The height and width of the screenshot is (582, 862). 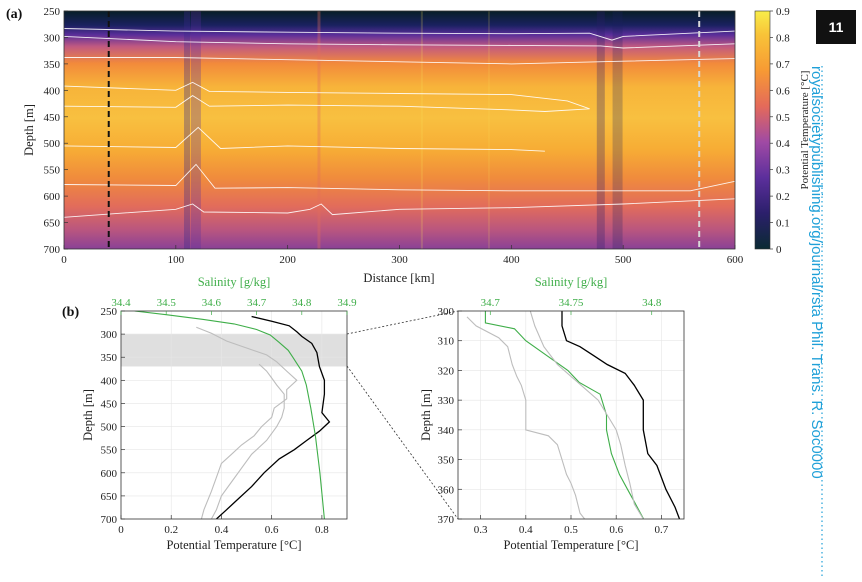 What do you see at coordinates (446, 490) in the screenshot?
I see `y-tick-label: 360` at bounding box center [446, 490].